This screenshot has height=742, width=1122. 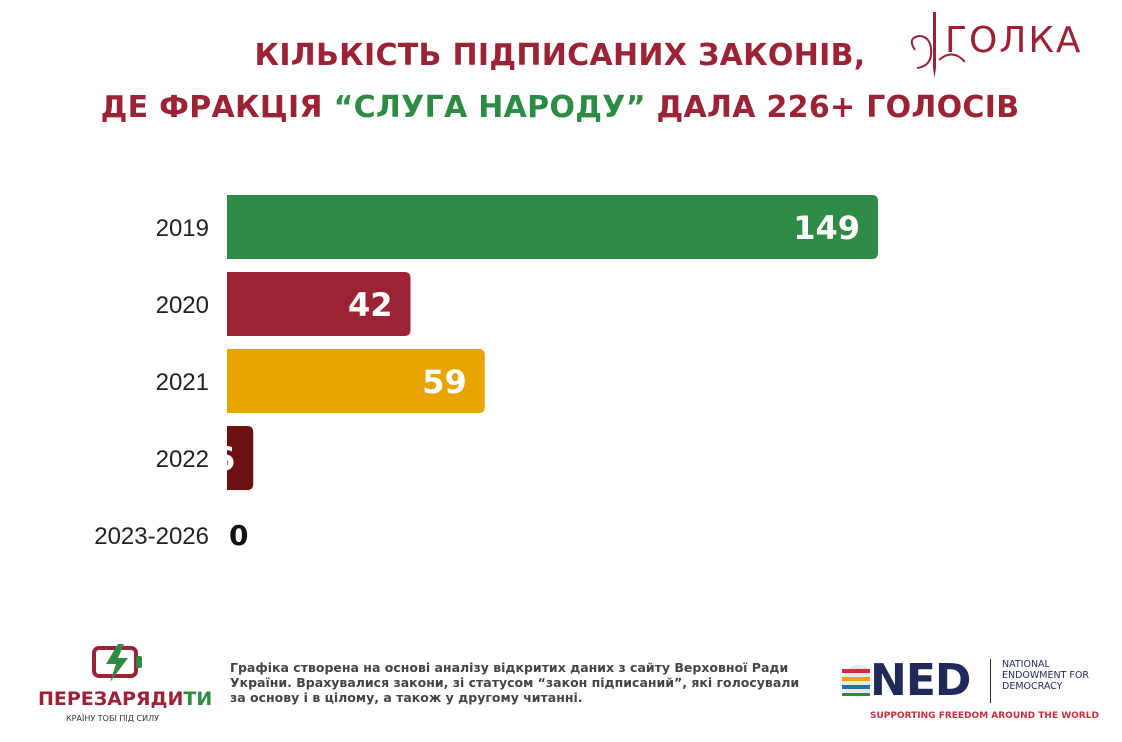 What do you see at coordinates (217, 107) in the screenshot?
I see `title-line-2-pre: ДЕ ФРАКЦІЯ` at bounding box center [217, 107].